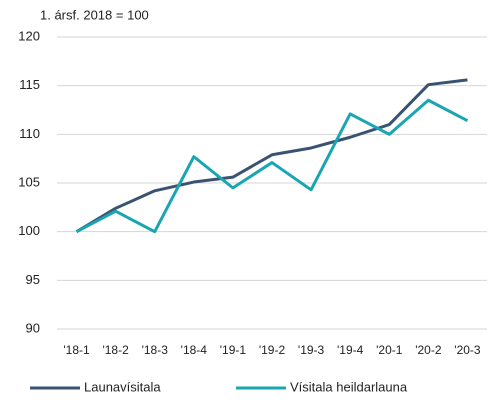  I want to click on legend-label: Vísitala heildarlauna, so click(349, 386).